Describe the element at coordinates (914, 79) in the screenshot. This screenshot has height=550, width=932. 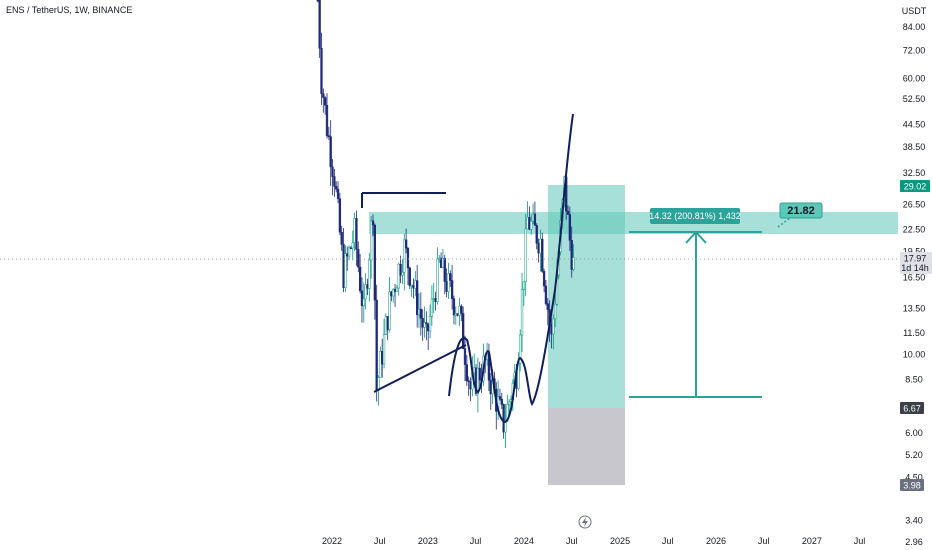
I see `price-scale-label: 60.00` at that location.